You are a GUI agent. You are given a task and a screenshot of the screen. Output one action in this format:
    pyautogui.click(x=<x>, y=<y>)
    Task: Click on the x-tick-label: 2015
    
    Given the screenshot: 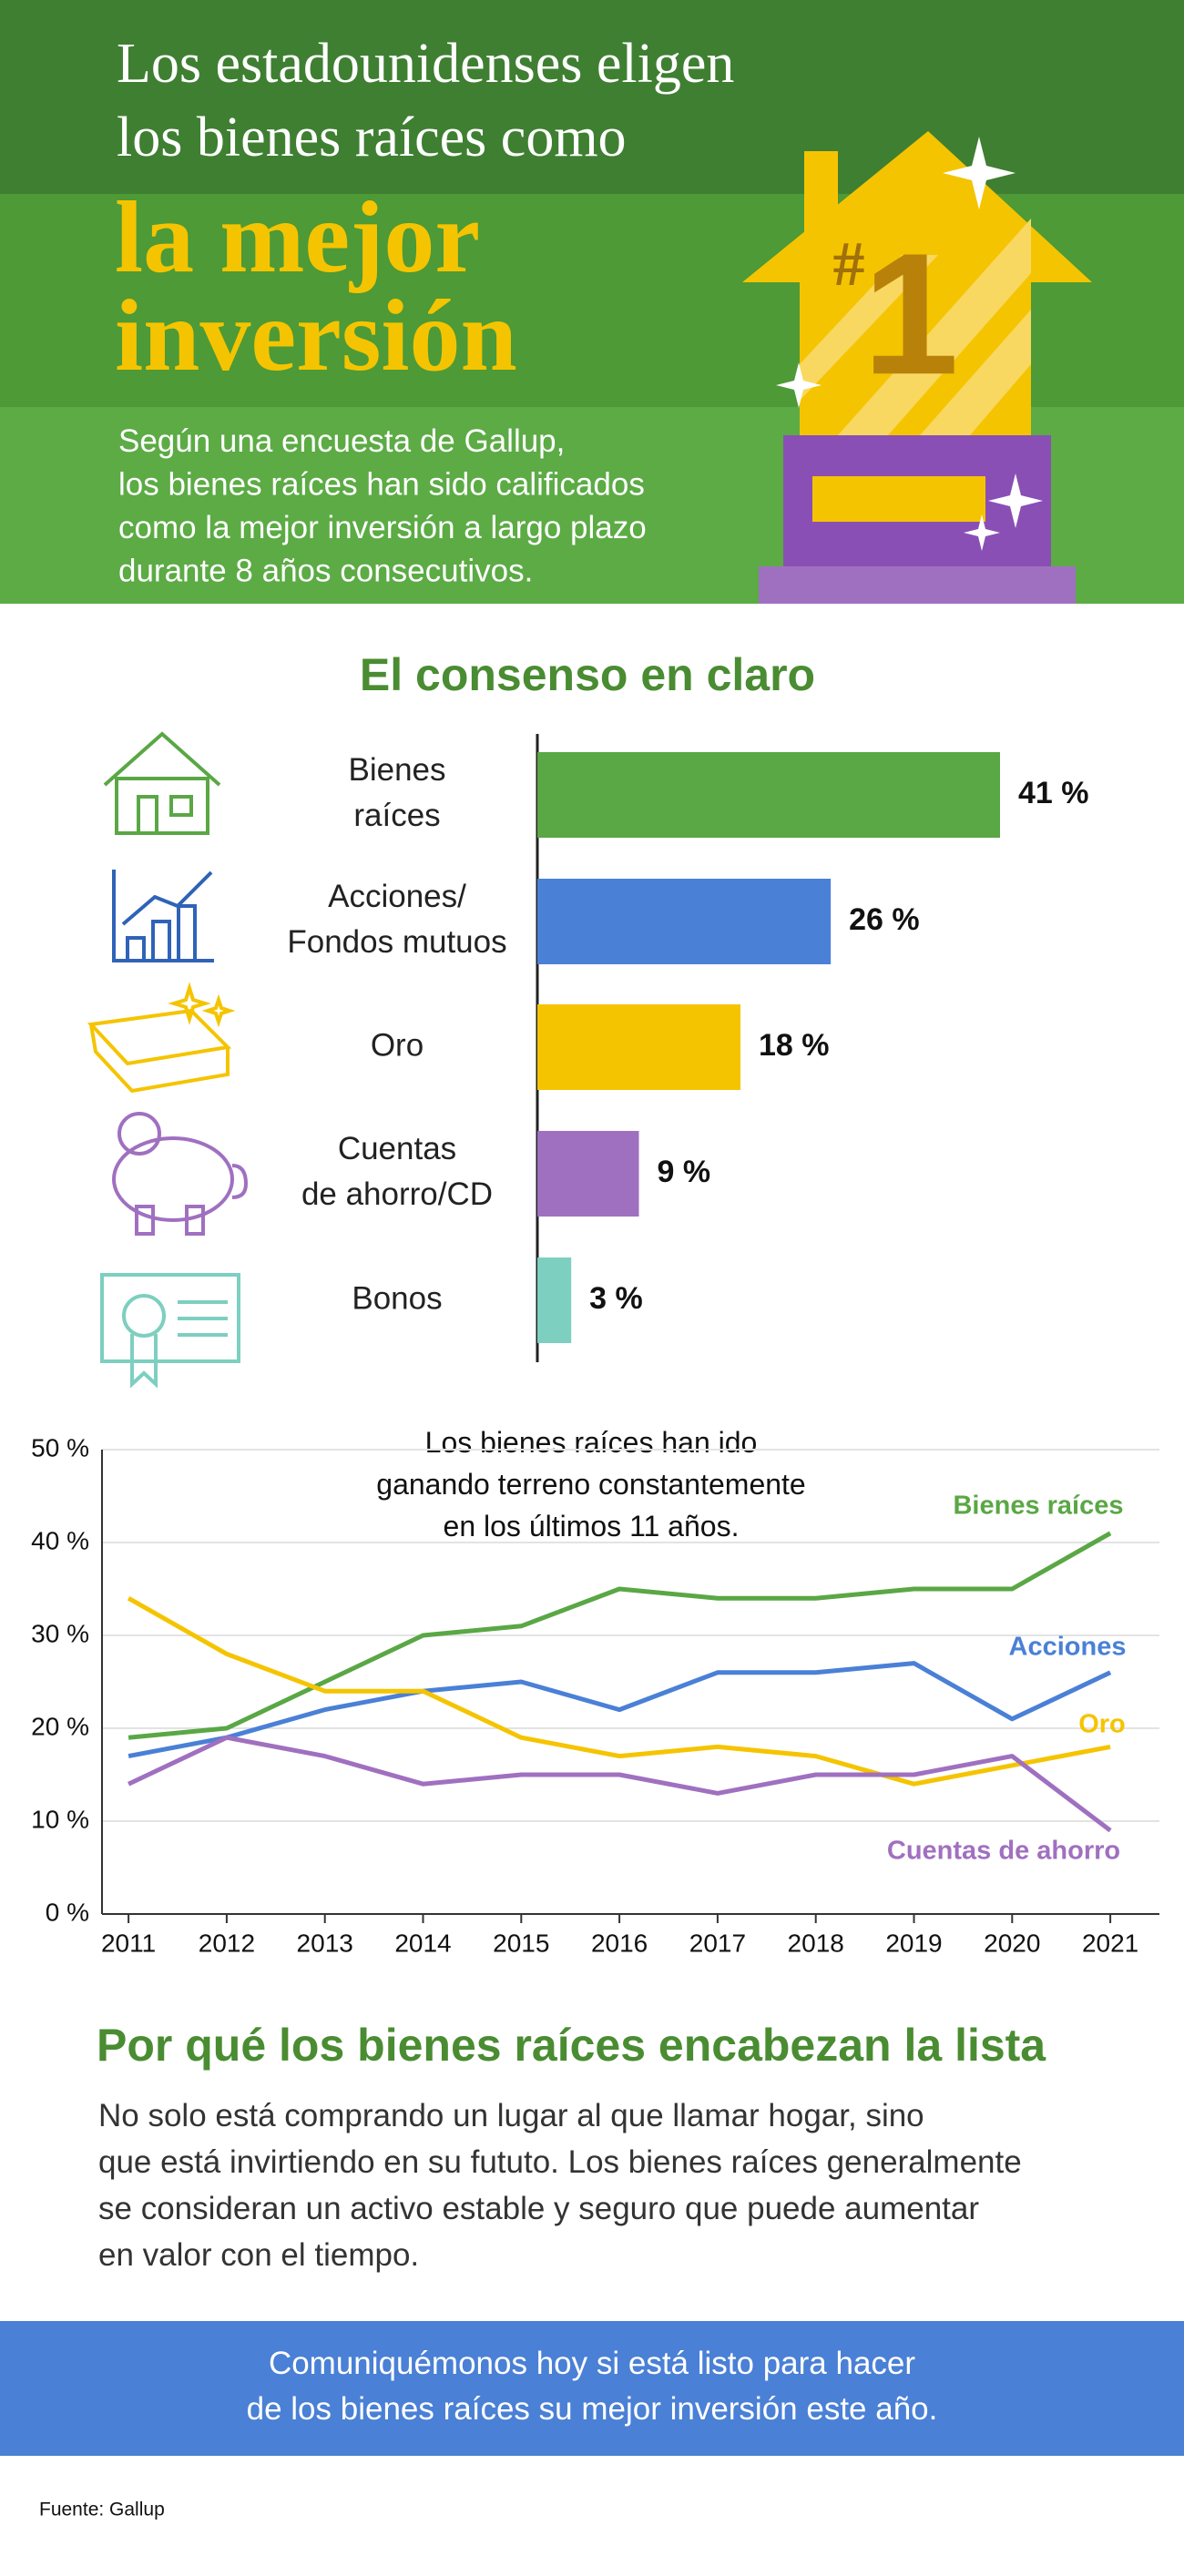 What is the action you would take?
    pyautogui.click(x=521, y=1943)
    